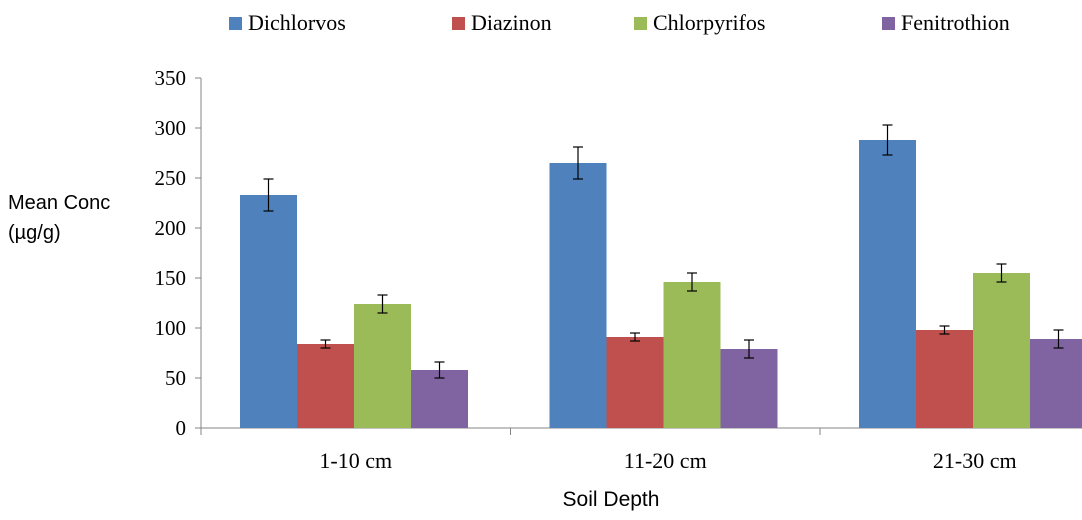 The width and height of the screenshot is (1082, 520). Describe the element at coordinates (171, 328) in the screenshot. I see `y-tick-label: 100` at that location.